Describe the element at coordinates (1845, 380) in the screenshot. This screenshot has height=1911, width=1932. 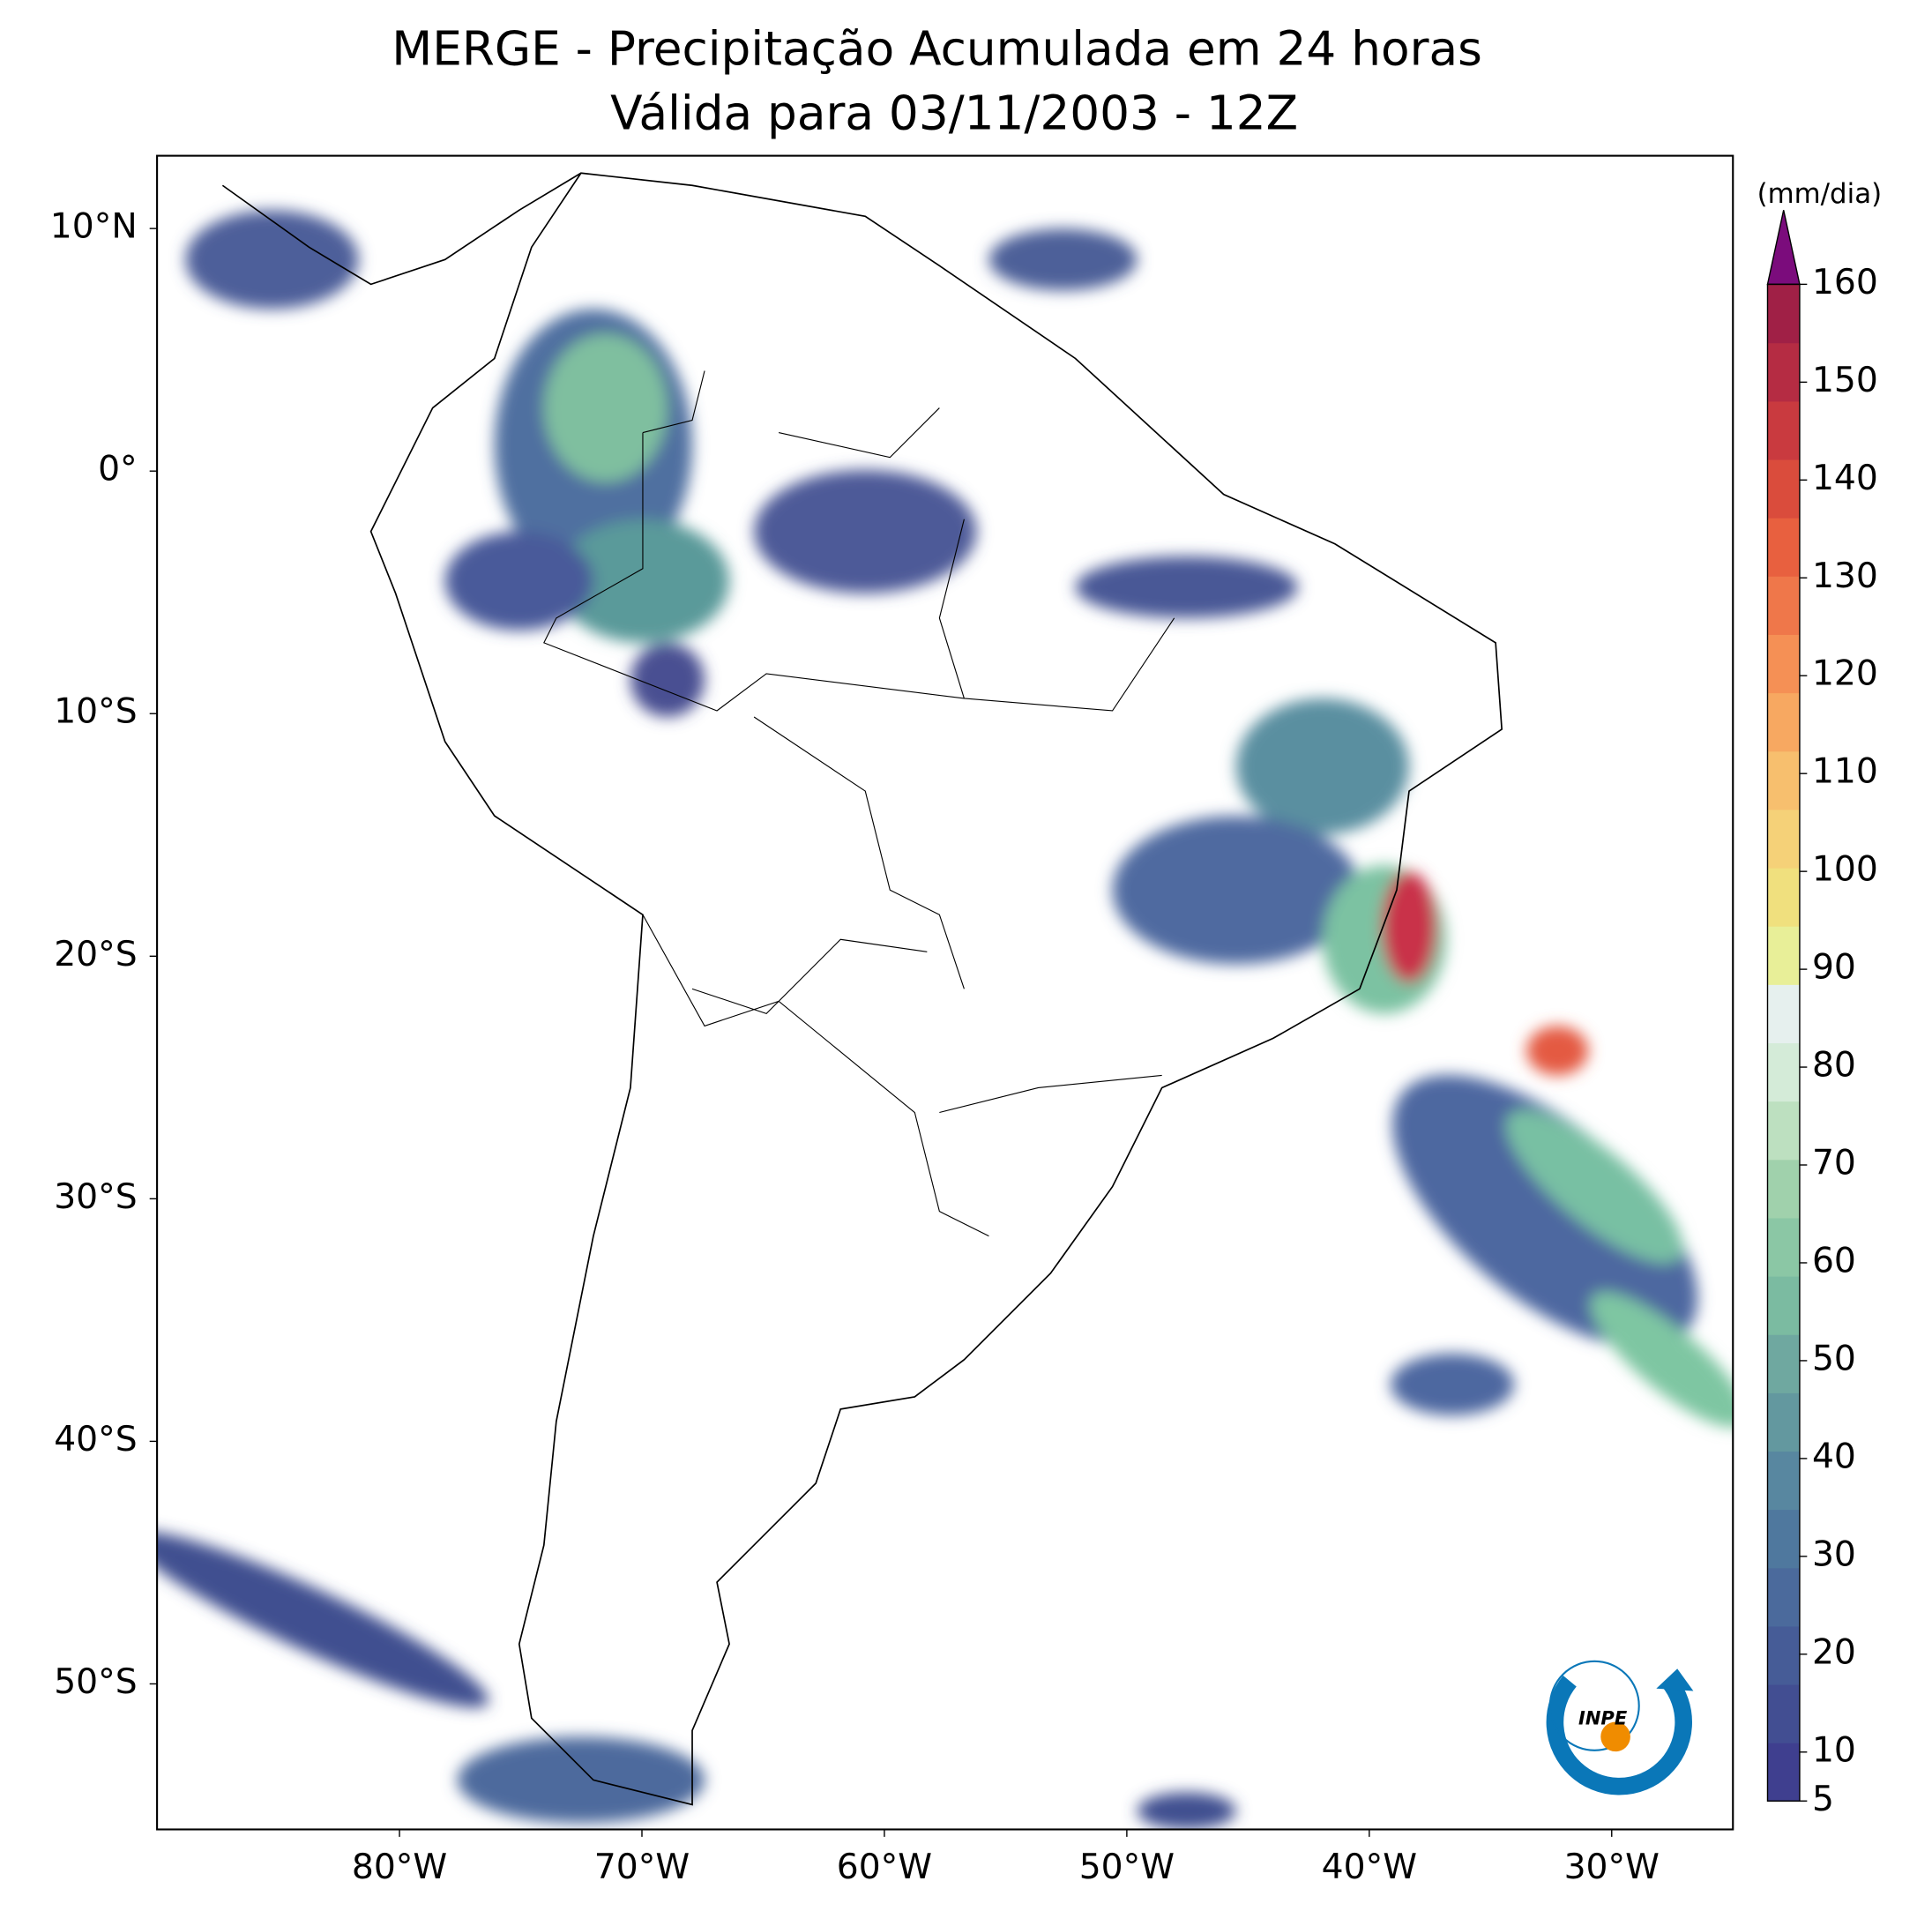
I see `colorbar-tick-label: 150` at that location.